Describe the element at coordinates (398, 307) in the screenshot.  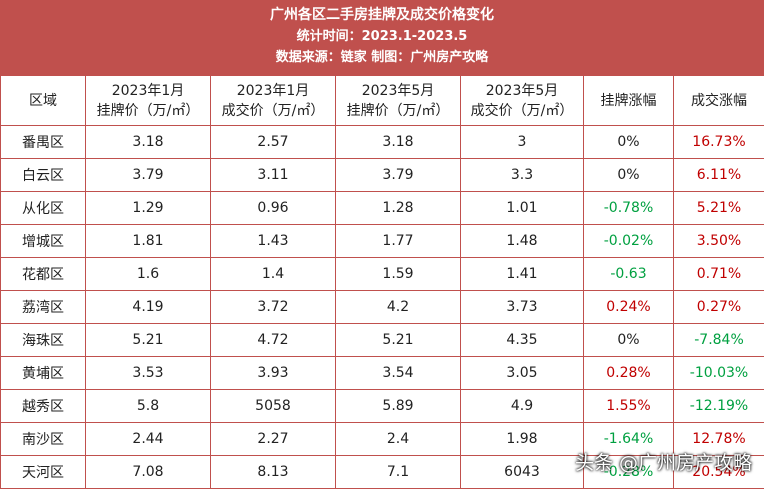
I see `cell: 4.2` at that location.